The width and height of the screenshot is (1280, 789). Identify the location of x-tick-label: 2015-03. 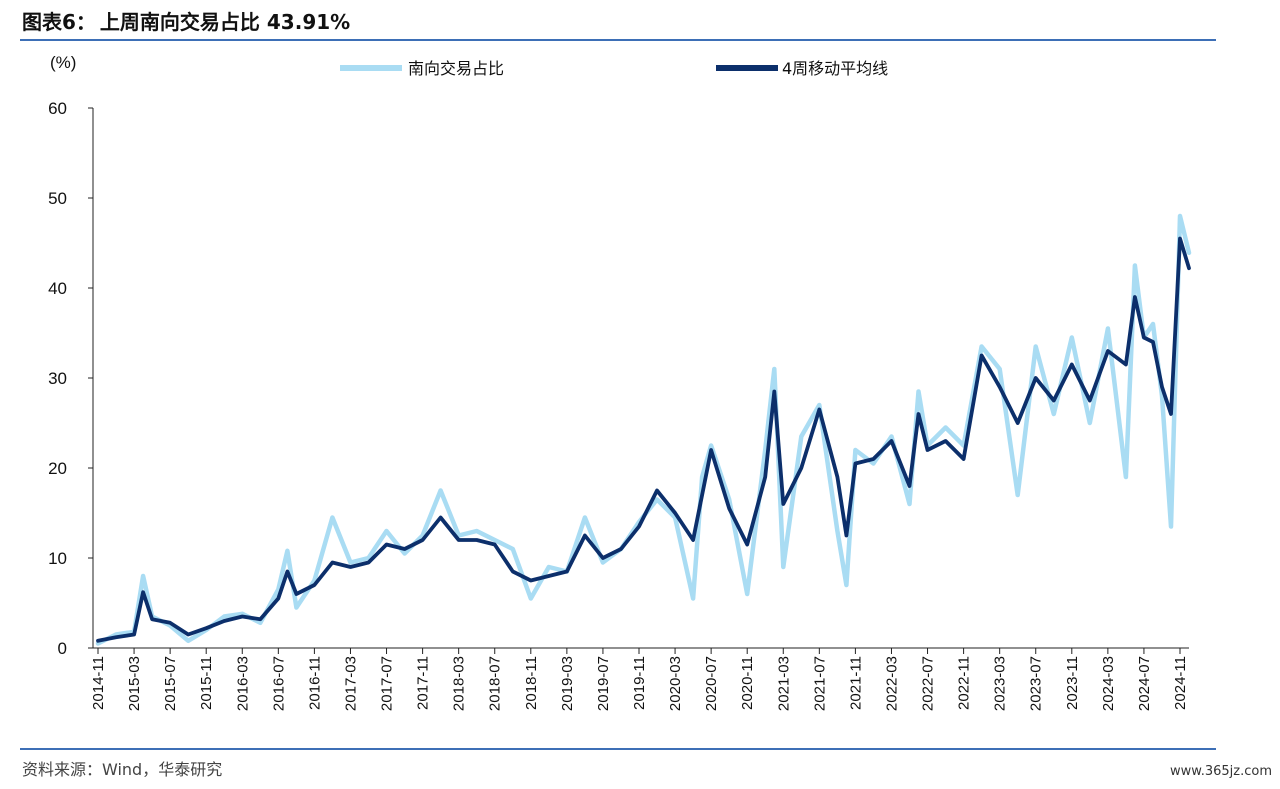
(134, 683).